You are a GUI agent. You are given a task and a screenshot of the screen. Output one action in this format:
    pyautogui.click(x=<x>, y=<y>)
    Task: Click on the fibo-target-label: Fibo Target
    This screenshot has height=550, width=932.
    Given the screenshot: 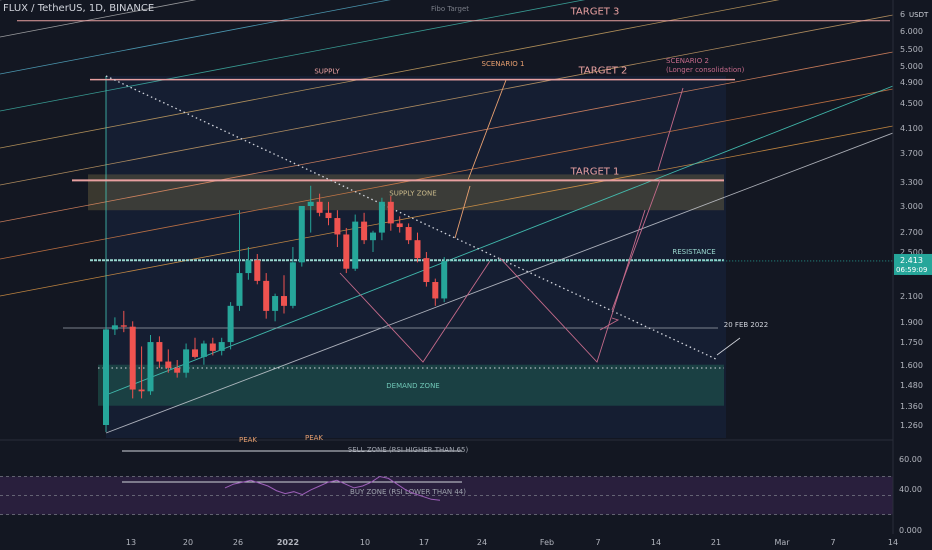 What is the action you would take?
    pyautogui.click(x=450, y=9)
    